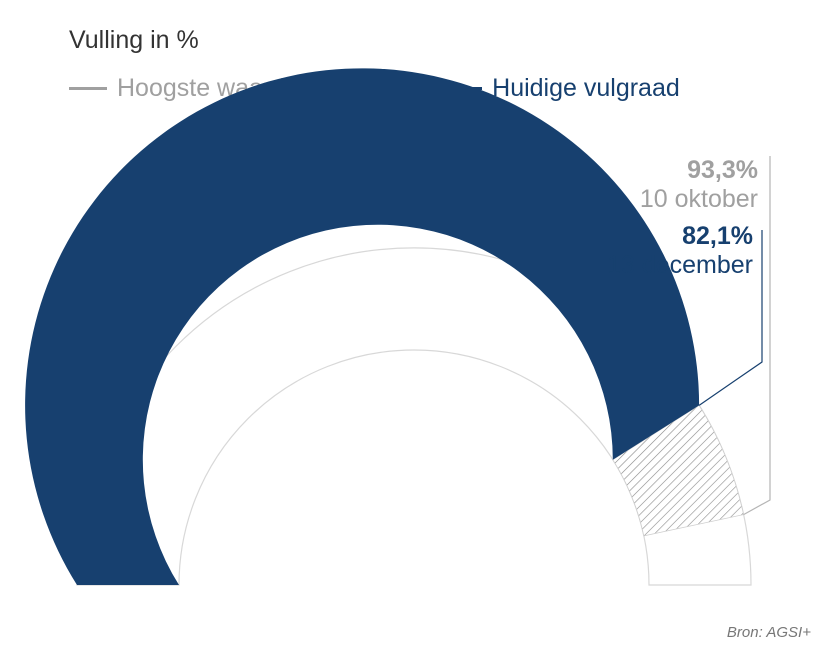 This screenshot has width=830, height=659. What do you see at coordinates (717, 236) in the screenshot?
I see `annotation-current-value: 82,1%` at bounding box center [717, 236].